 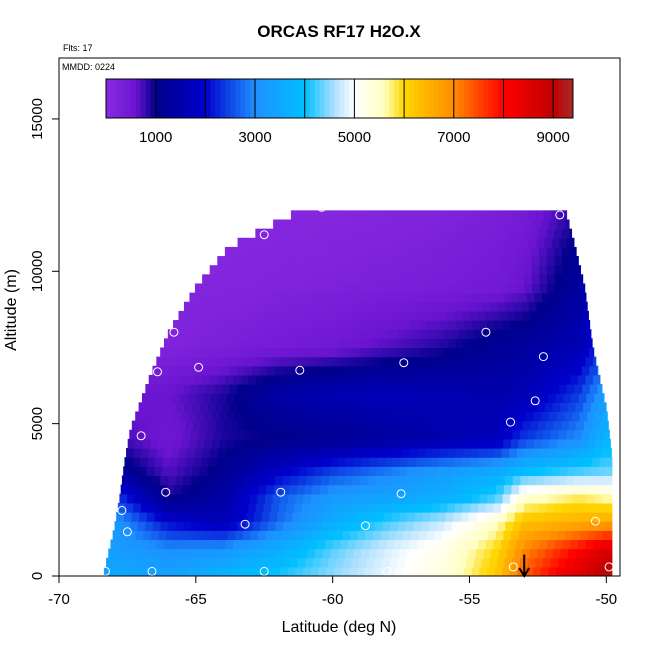 I want to click on sample-point, so click(x=245, y=524).